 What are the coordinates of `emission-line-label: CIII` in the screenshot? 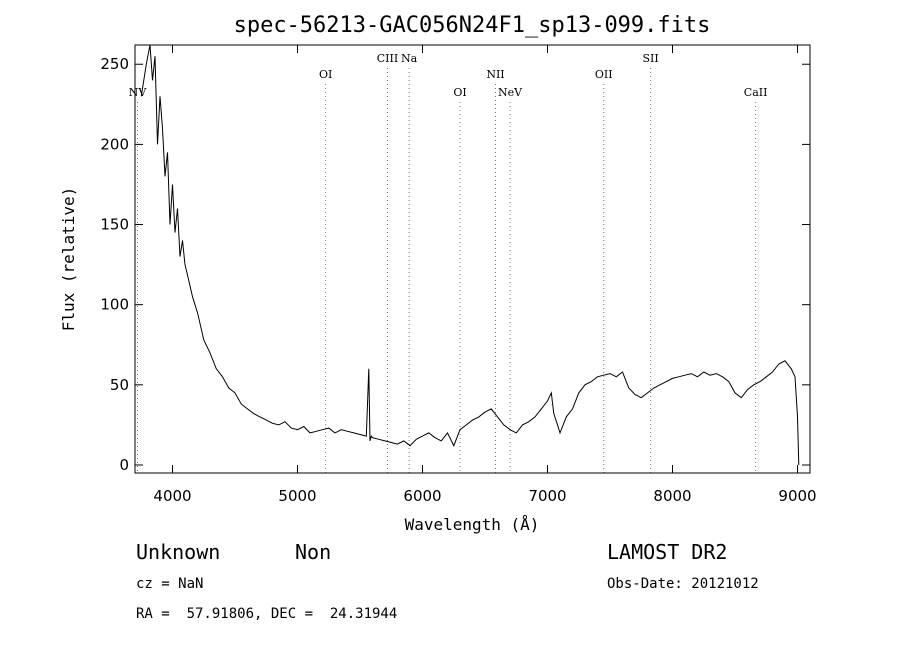 It's located at (387, 58).